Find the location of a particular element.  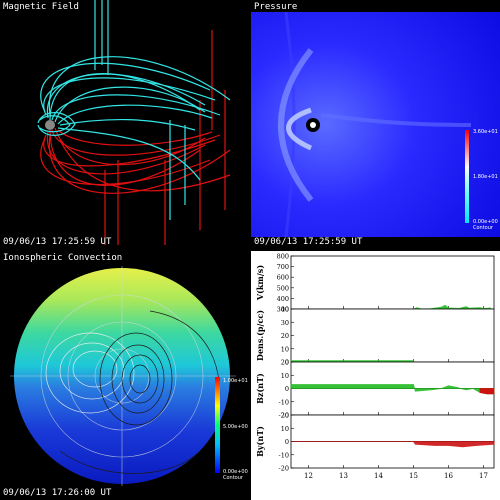

y-tick-label: 300 is located at coordinates (283, 310).